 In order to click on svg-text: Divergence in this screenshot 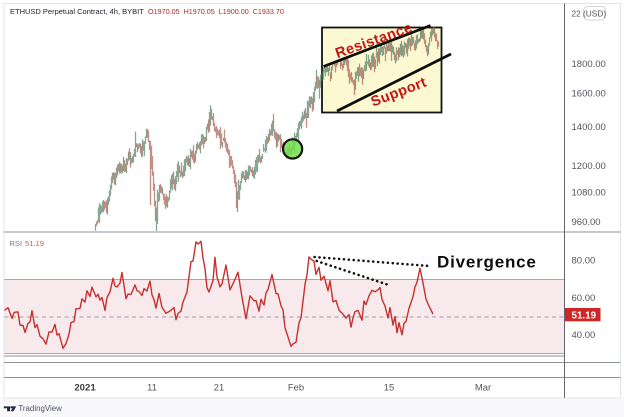, I will do `click(487, 262)`.